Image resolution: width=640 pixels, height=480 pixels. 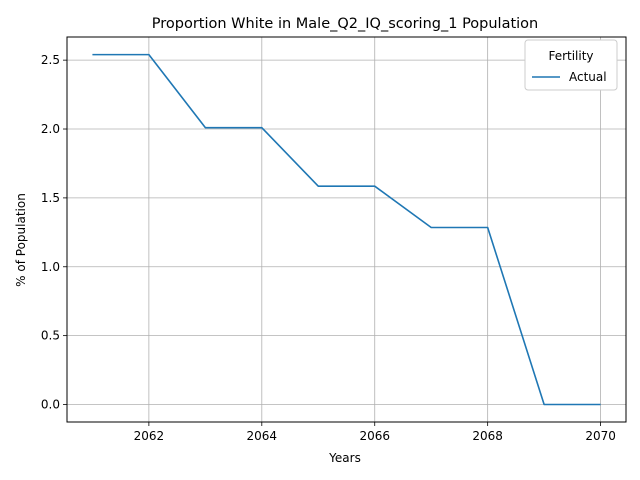 I want to click on x-tick-label: 2070, so click(x=600, y=436).